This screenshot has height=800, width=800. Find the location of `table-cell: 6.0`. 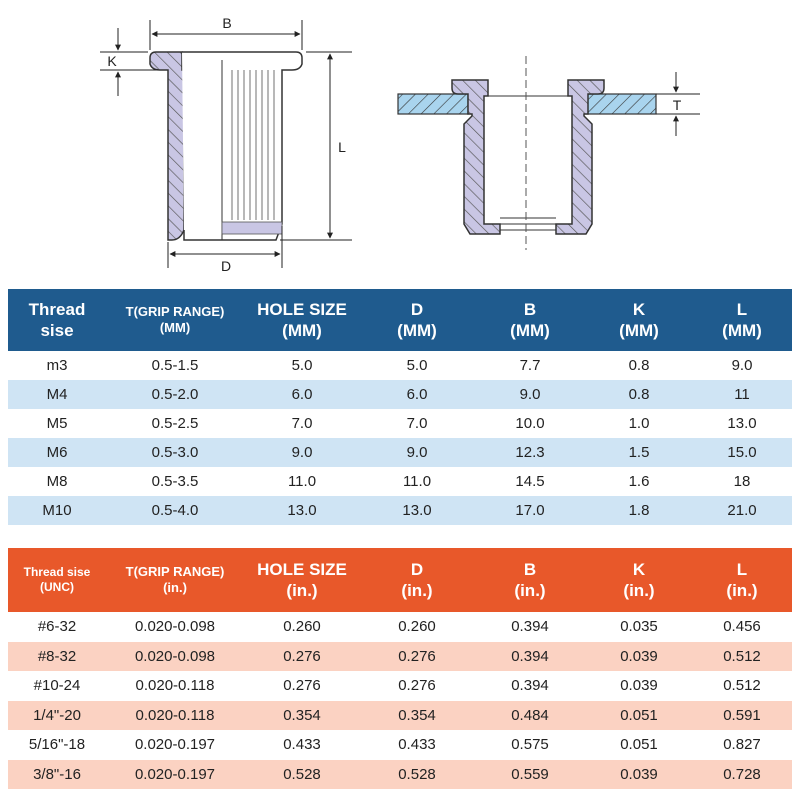

table-cell: 6.0 is located at coordinates (302, 394).